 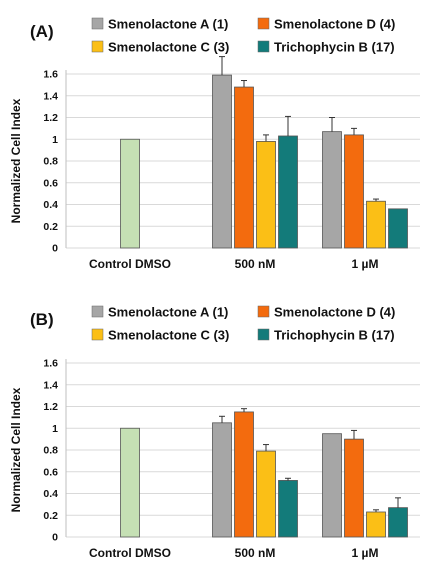 What do you see at coordinates (42, 319) in the screenshot?
I see `panel-label: (B)` at bounding box center [42, 319].